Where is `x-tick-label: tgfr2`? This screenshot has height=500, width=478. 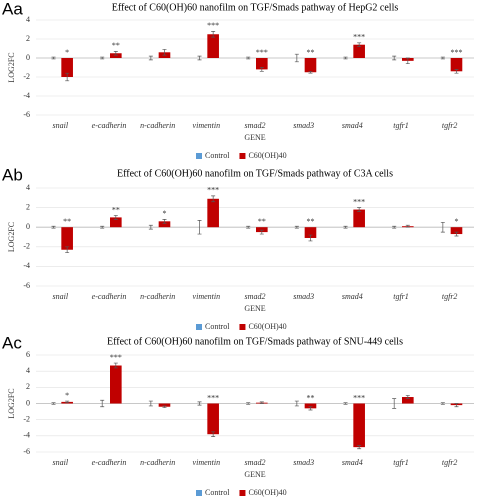 x-tick-label: tgfr2 is located at coordinates (450, 296).